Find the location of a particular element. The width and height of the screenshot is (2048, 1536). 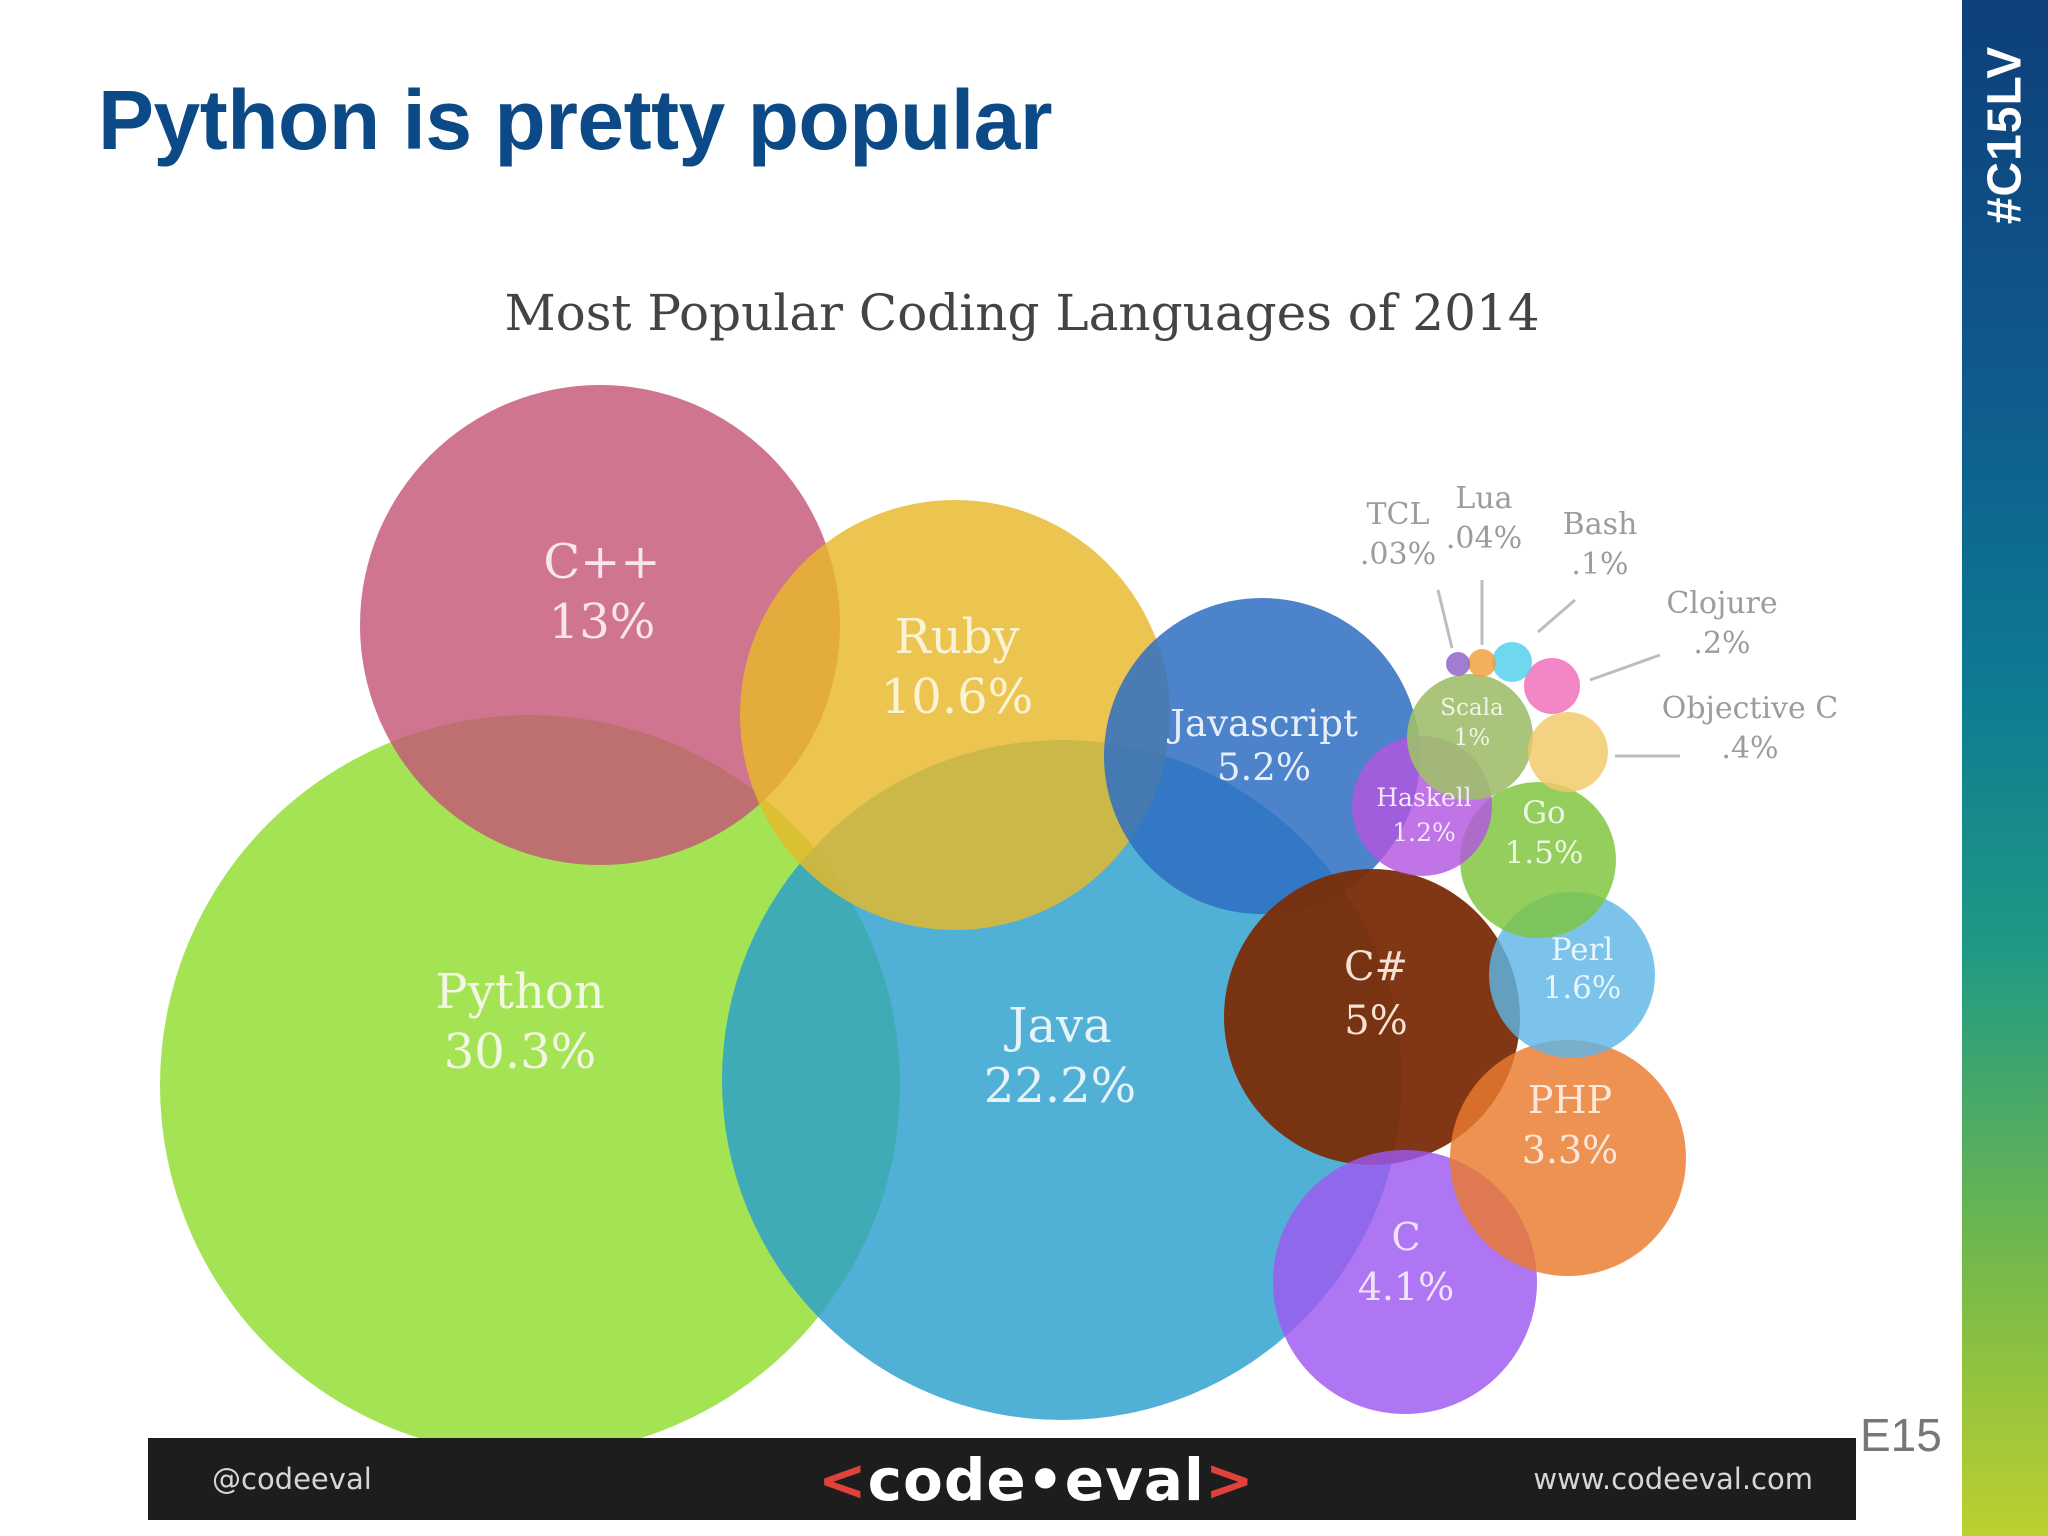

label-go-name: Go is located at coordinates (1543, 813).